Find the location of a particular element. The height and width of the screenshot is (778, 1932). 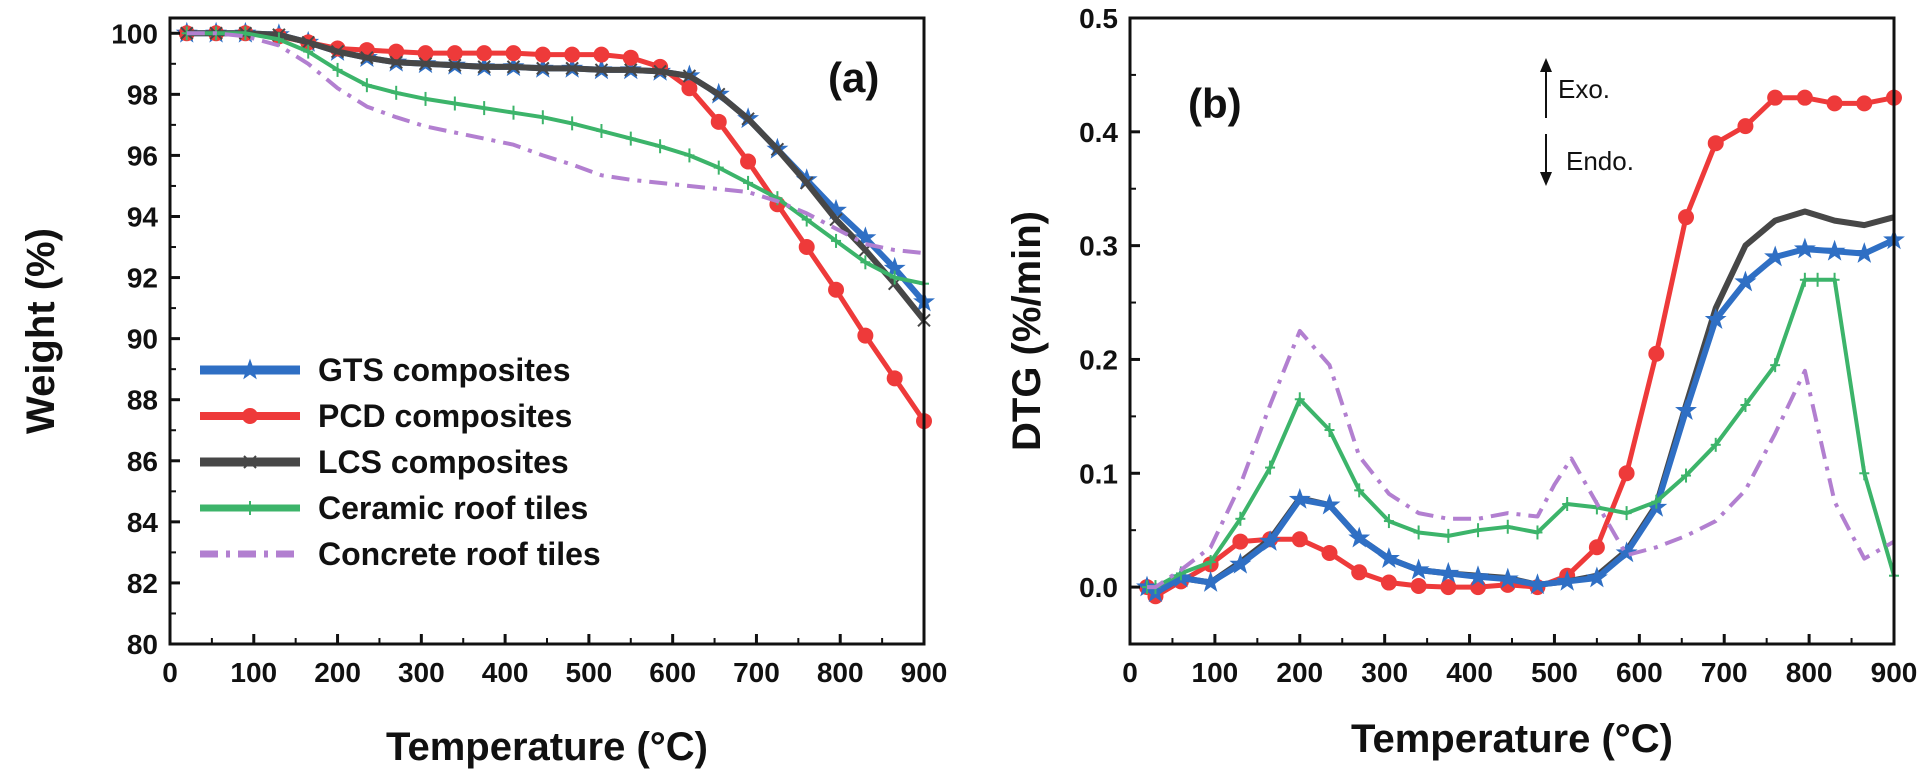

panel-b-series-line-con is located at coordinates (1521, 459).